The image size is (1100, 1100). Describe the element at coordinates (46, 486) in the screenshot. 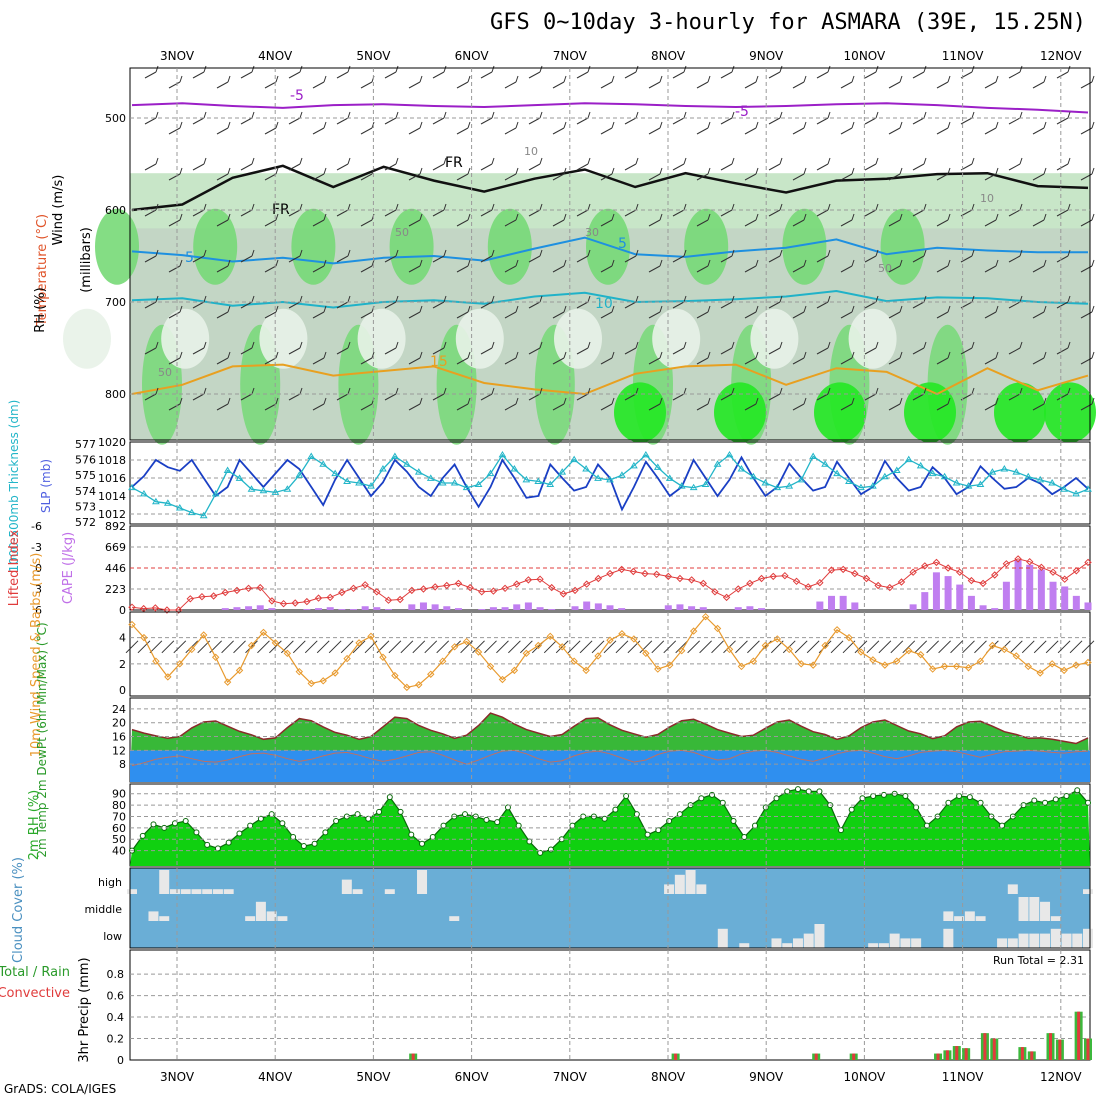

I see `slp-axis-label: SLP (mb)` at that location.